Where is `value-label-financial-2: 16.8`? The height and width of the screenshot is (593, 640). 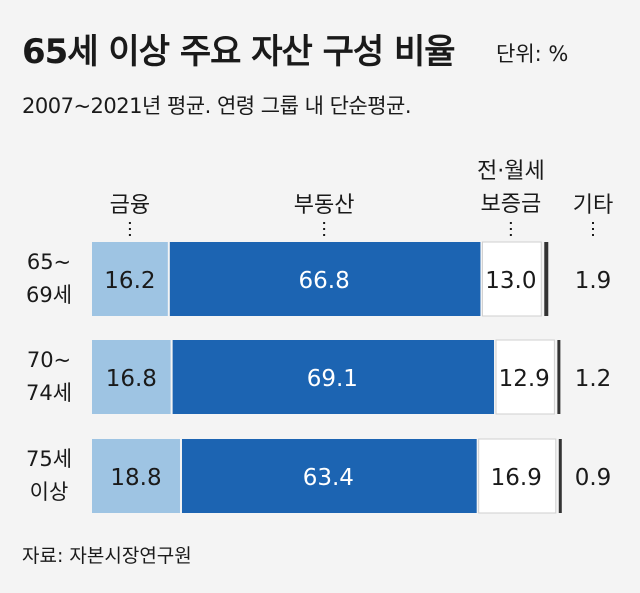 value-label-financial-2: 16.8 is located at coordinates (131, 379).